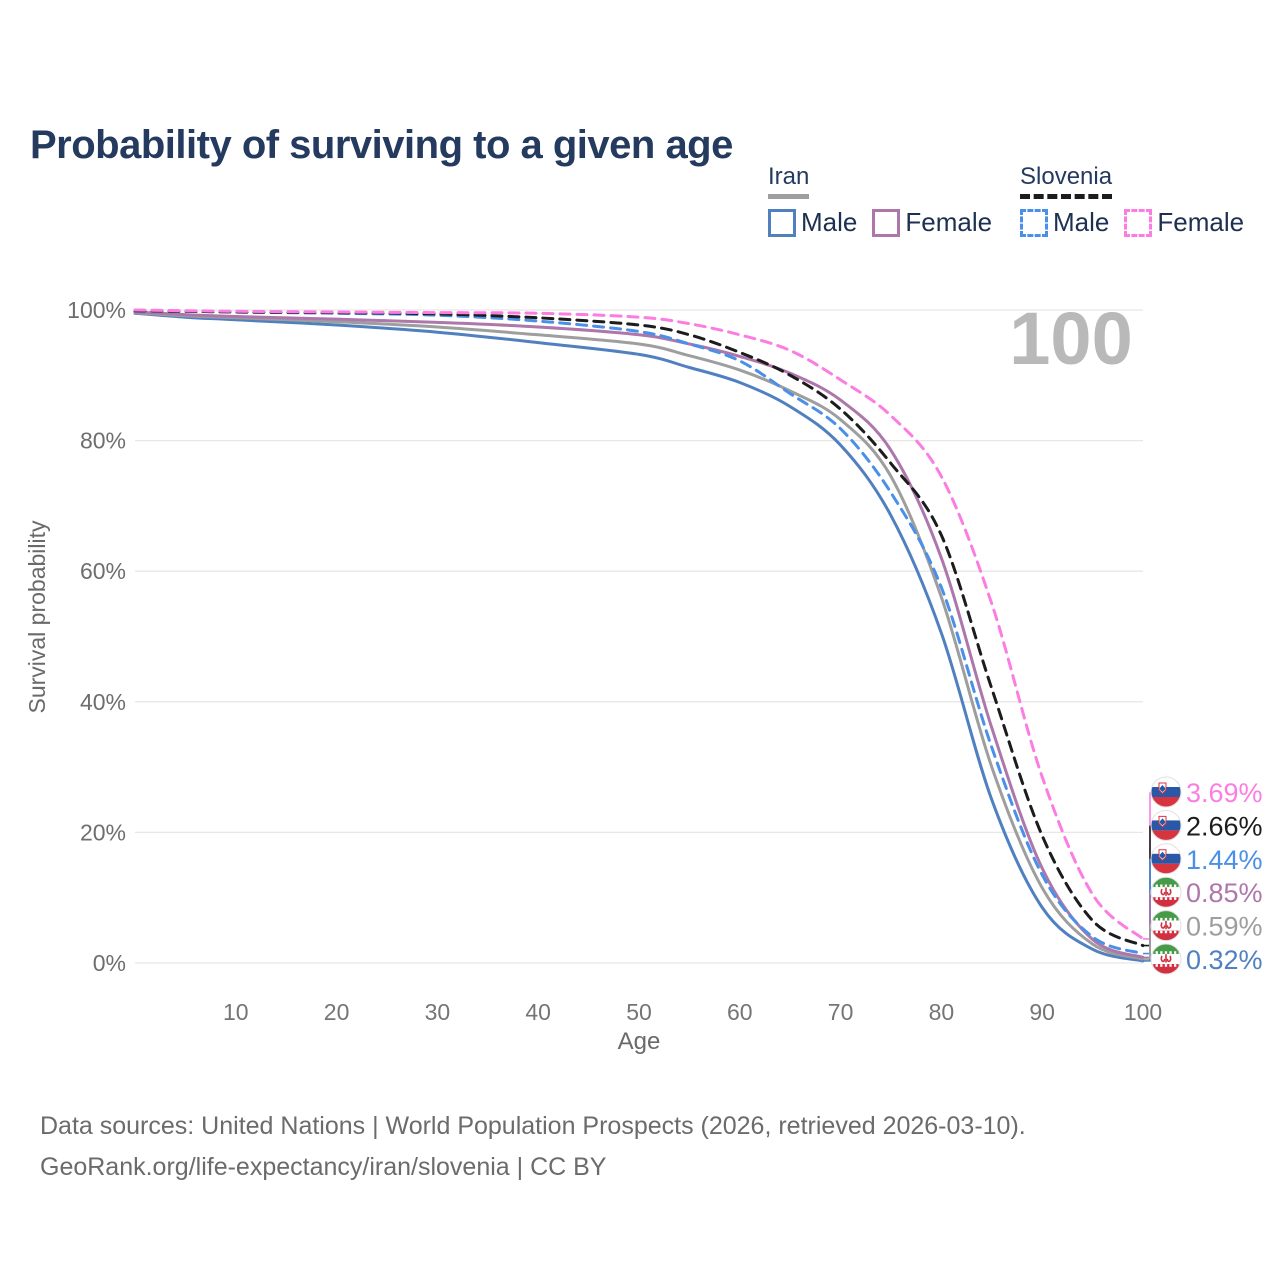  What do you see at coordinates (1224, 960) in the screenshot?
I see `end-label-iran_male: 0.32%` at bounding box center [1224, 960].